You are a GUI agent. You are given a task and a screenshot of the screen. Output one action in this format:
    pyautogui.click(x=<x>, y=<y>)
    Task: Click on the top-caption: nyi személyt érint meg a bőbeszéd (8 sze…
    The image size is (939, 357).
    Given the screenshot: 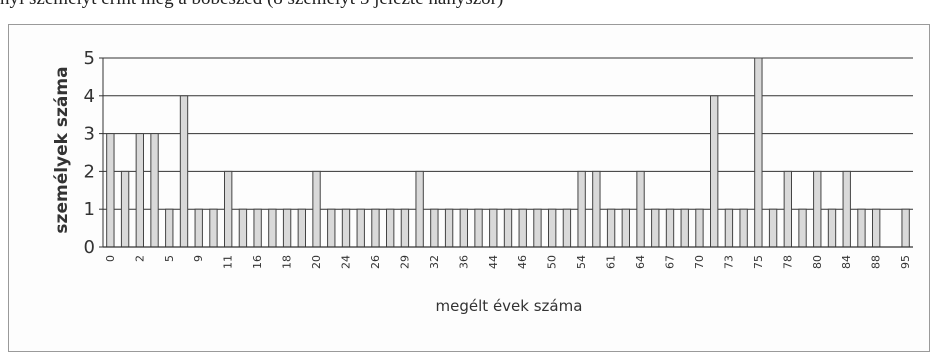 What is the action you would take?
    pyautogui.click(x=469, y=5)
    